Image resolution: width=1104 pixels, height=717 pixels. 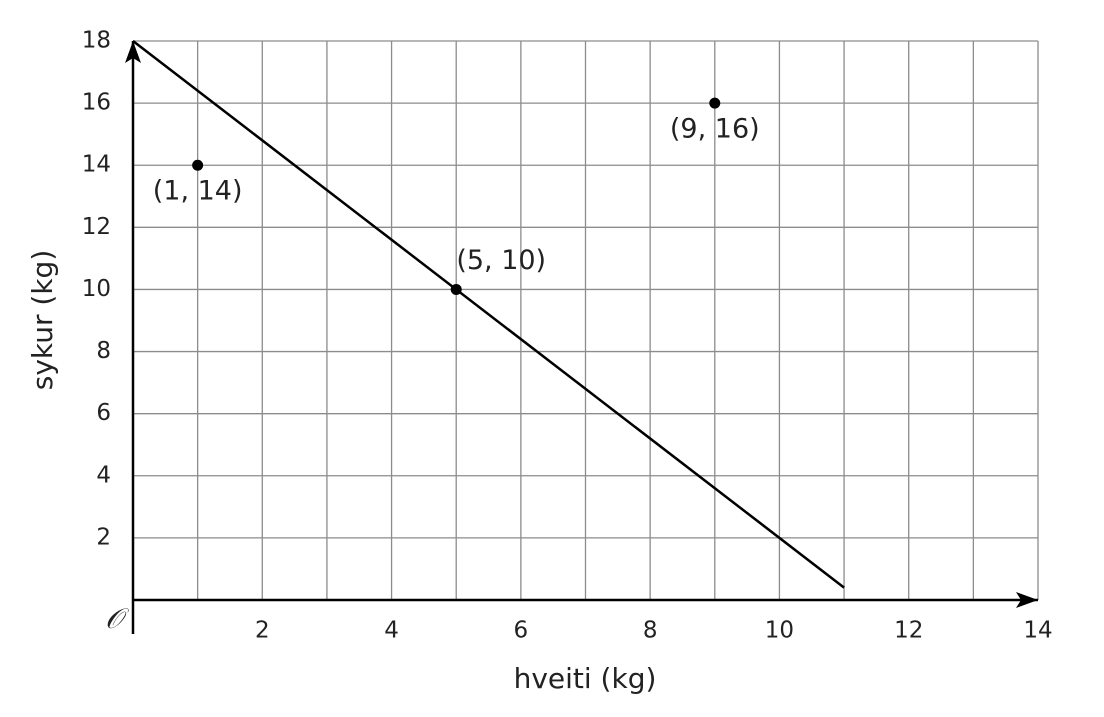 What do you see at coordinates (103, 351) in the screenshot?
I see `y-tick-label: 8` at bounding box center [103, 351].